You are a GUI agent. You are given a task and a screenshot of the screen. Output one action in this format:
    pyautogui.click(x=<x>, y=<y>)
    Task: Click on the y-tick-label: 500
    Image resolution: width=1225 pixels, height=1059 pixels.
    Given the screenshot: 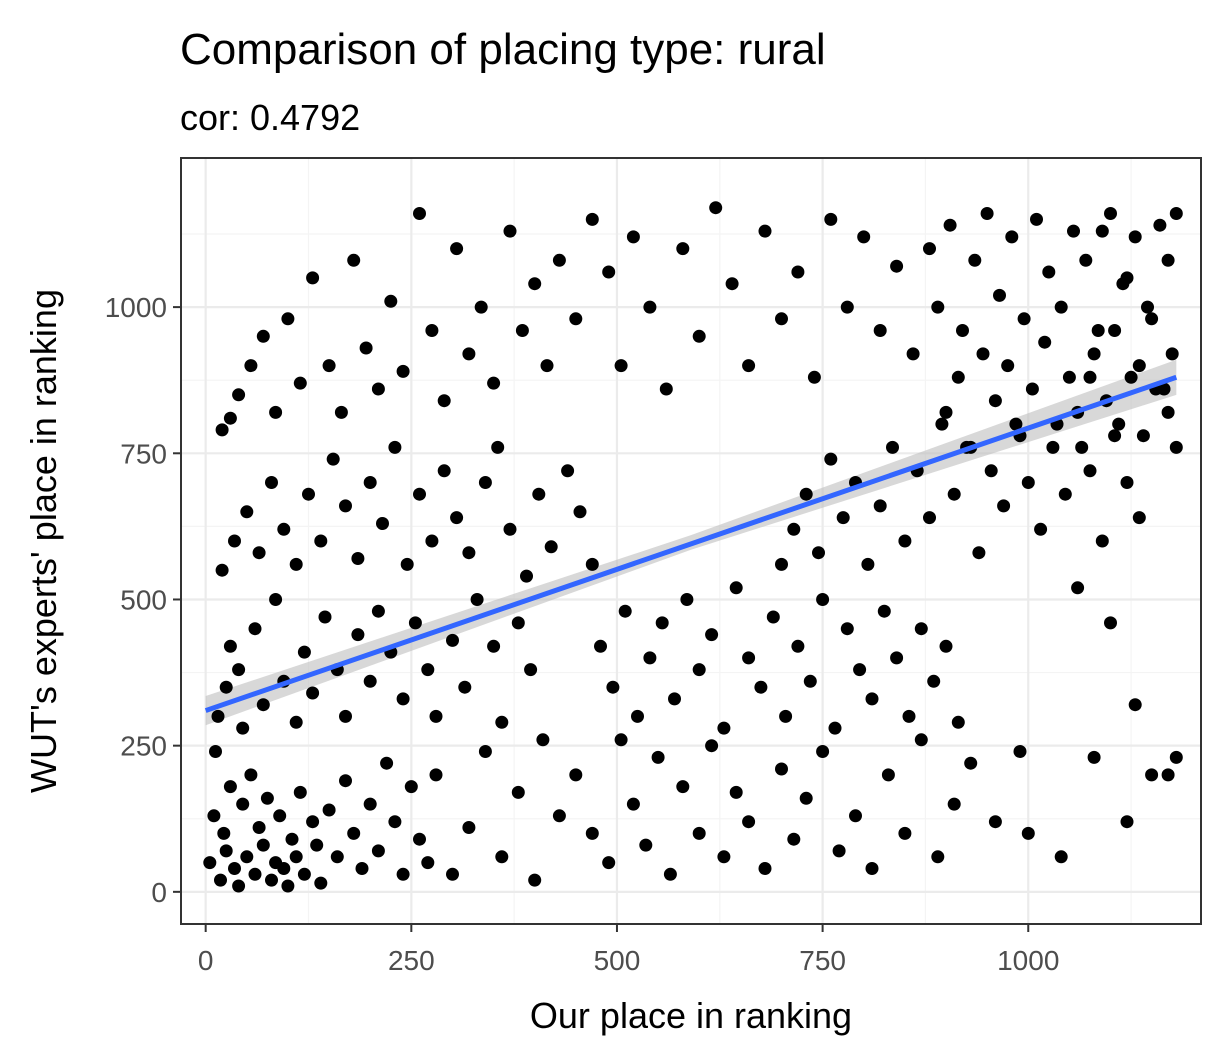 What is the action you would take?
    pyautogui.click(x=143, y=599)
    